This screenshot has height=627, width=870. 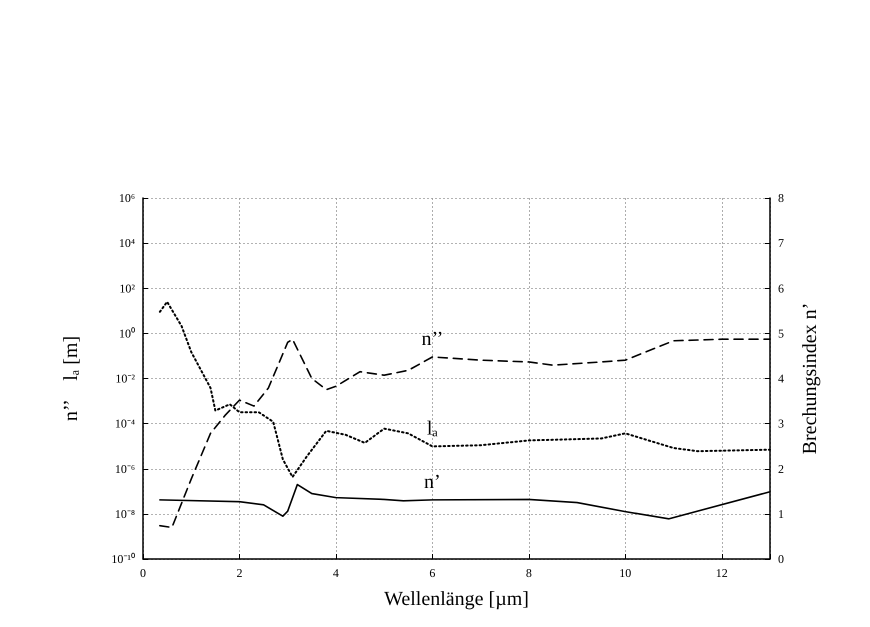 I want to click on x-axis-title: Wellenlänge [µm], so click(x=456, y=599).